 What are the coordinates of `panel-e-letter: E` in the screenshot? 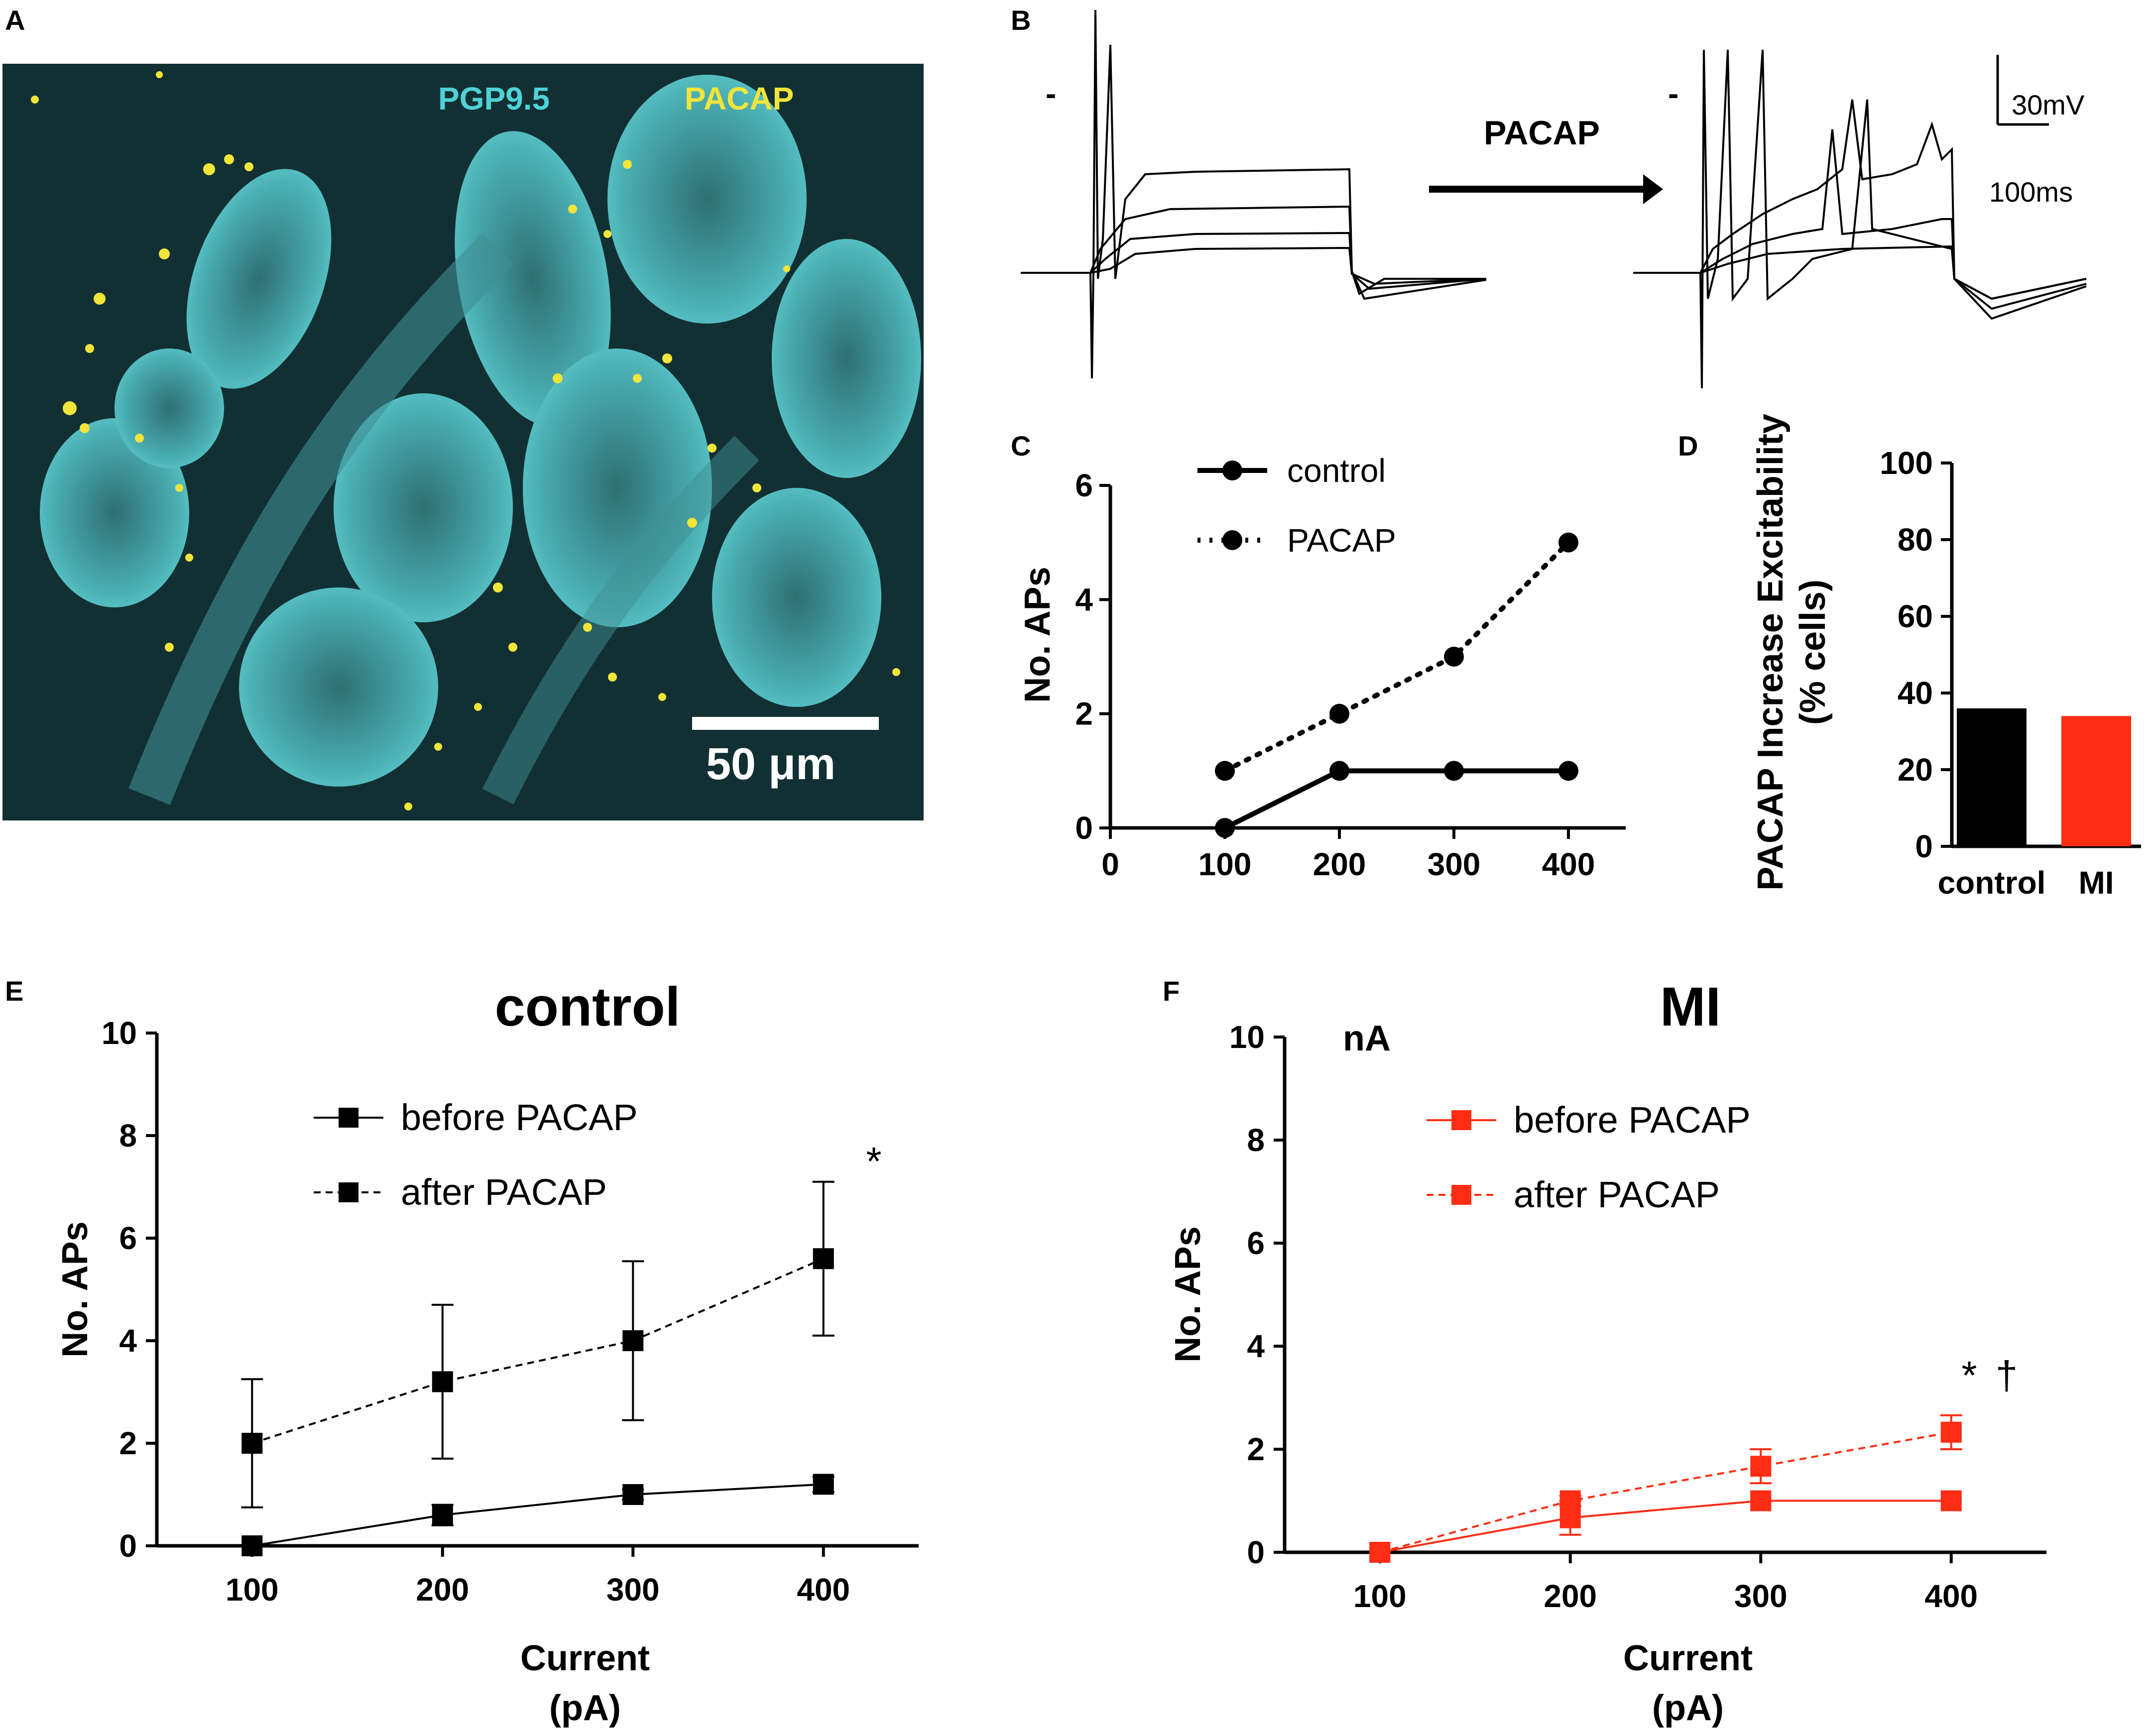 It's located at (14, 991).